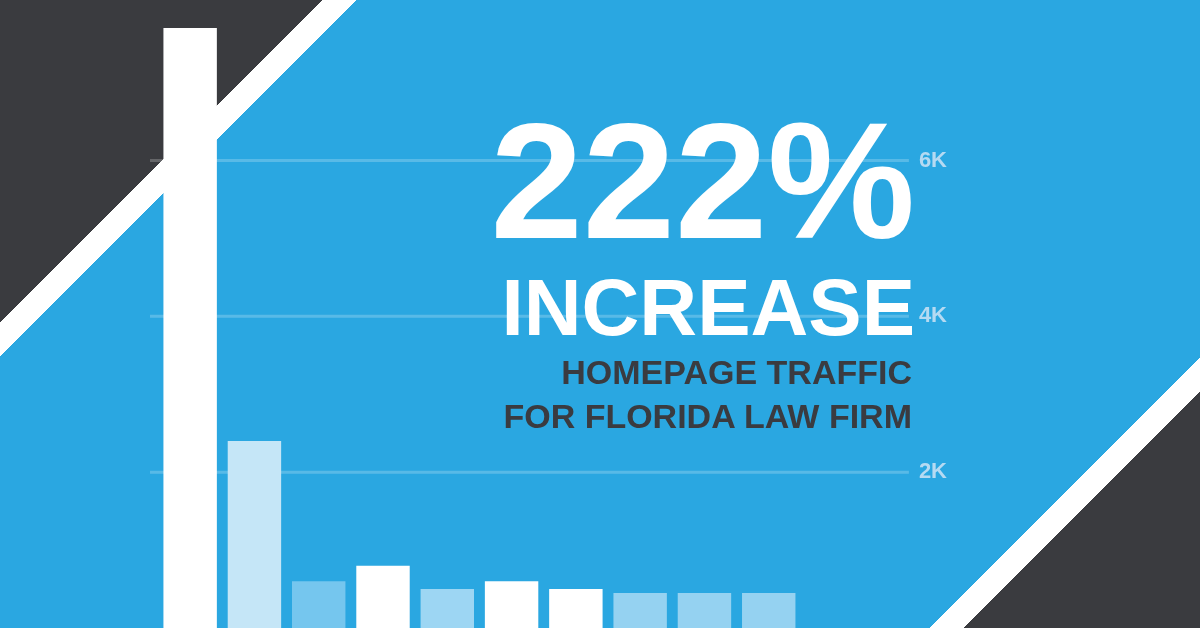 The width and height of the screenshot is (1200, 628). What do you see at coordinates (933, 159) in the screenshot?
I see `y-tick-label: 6K` at bounding box center [933, 159].